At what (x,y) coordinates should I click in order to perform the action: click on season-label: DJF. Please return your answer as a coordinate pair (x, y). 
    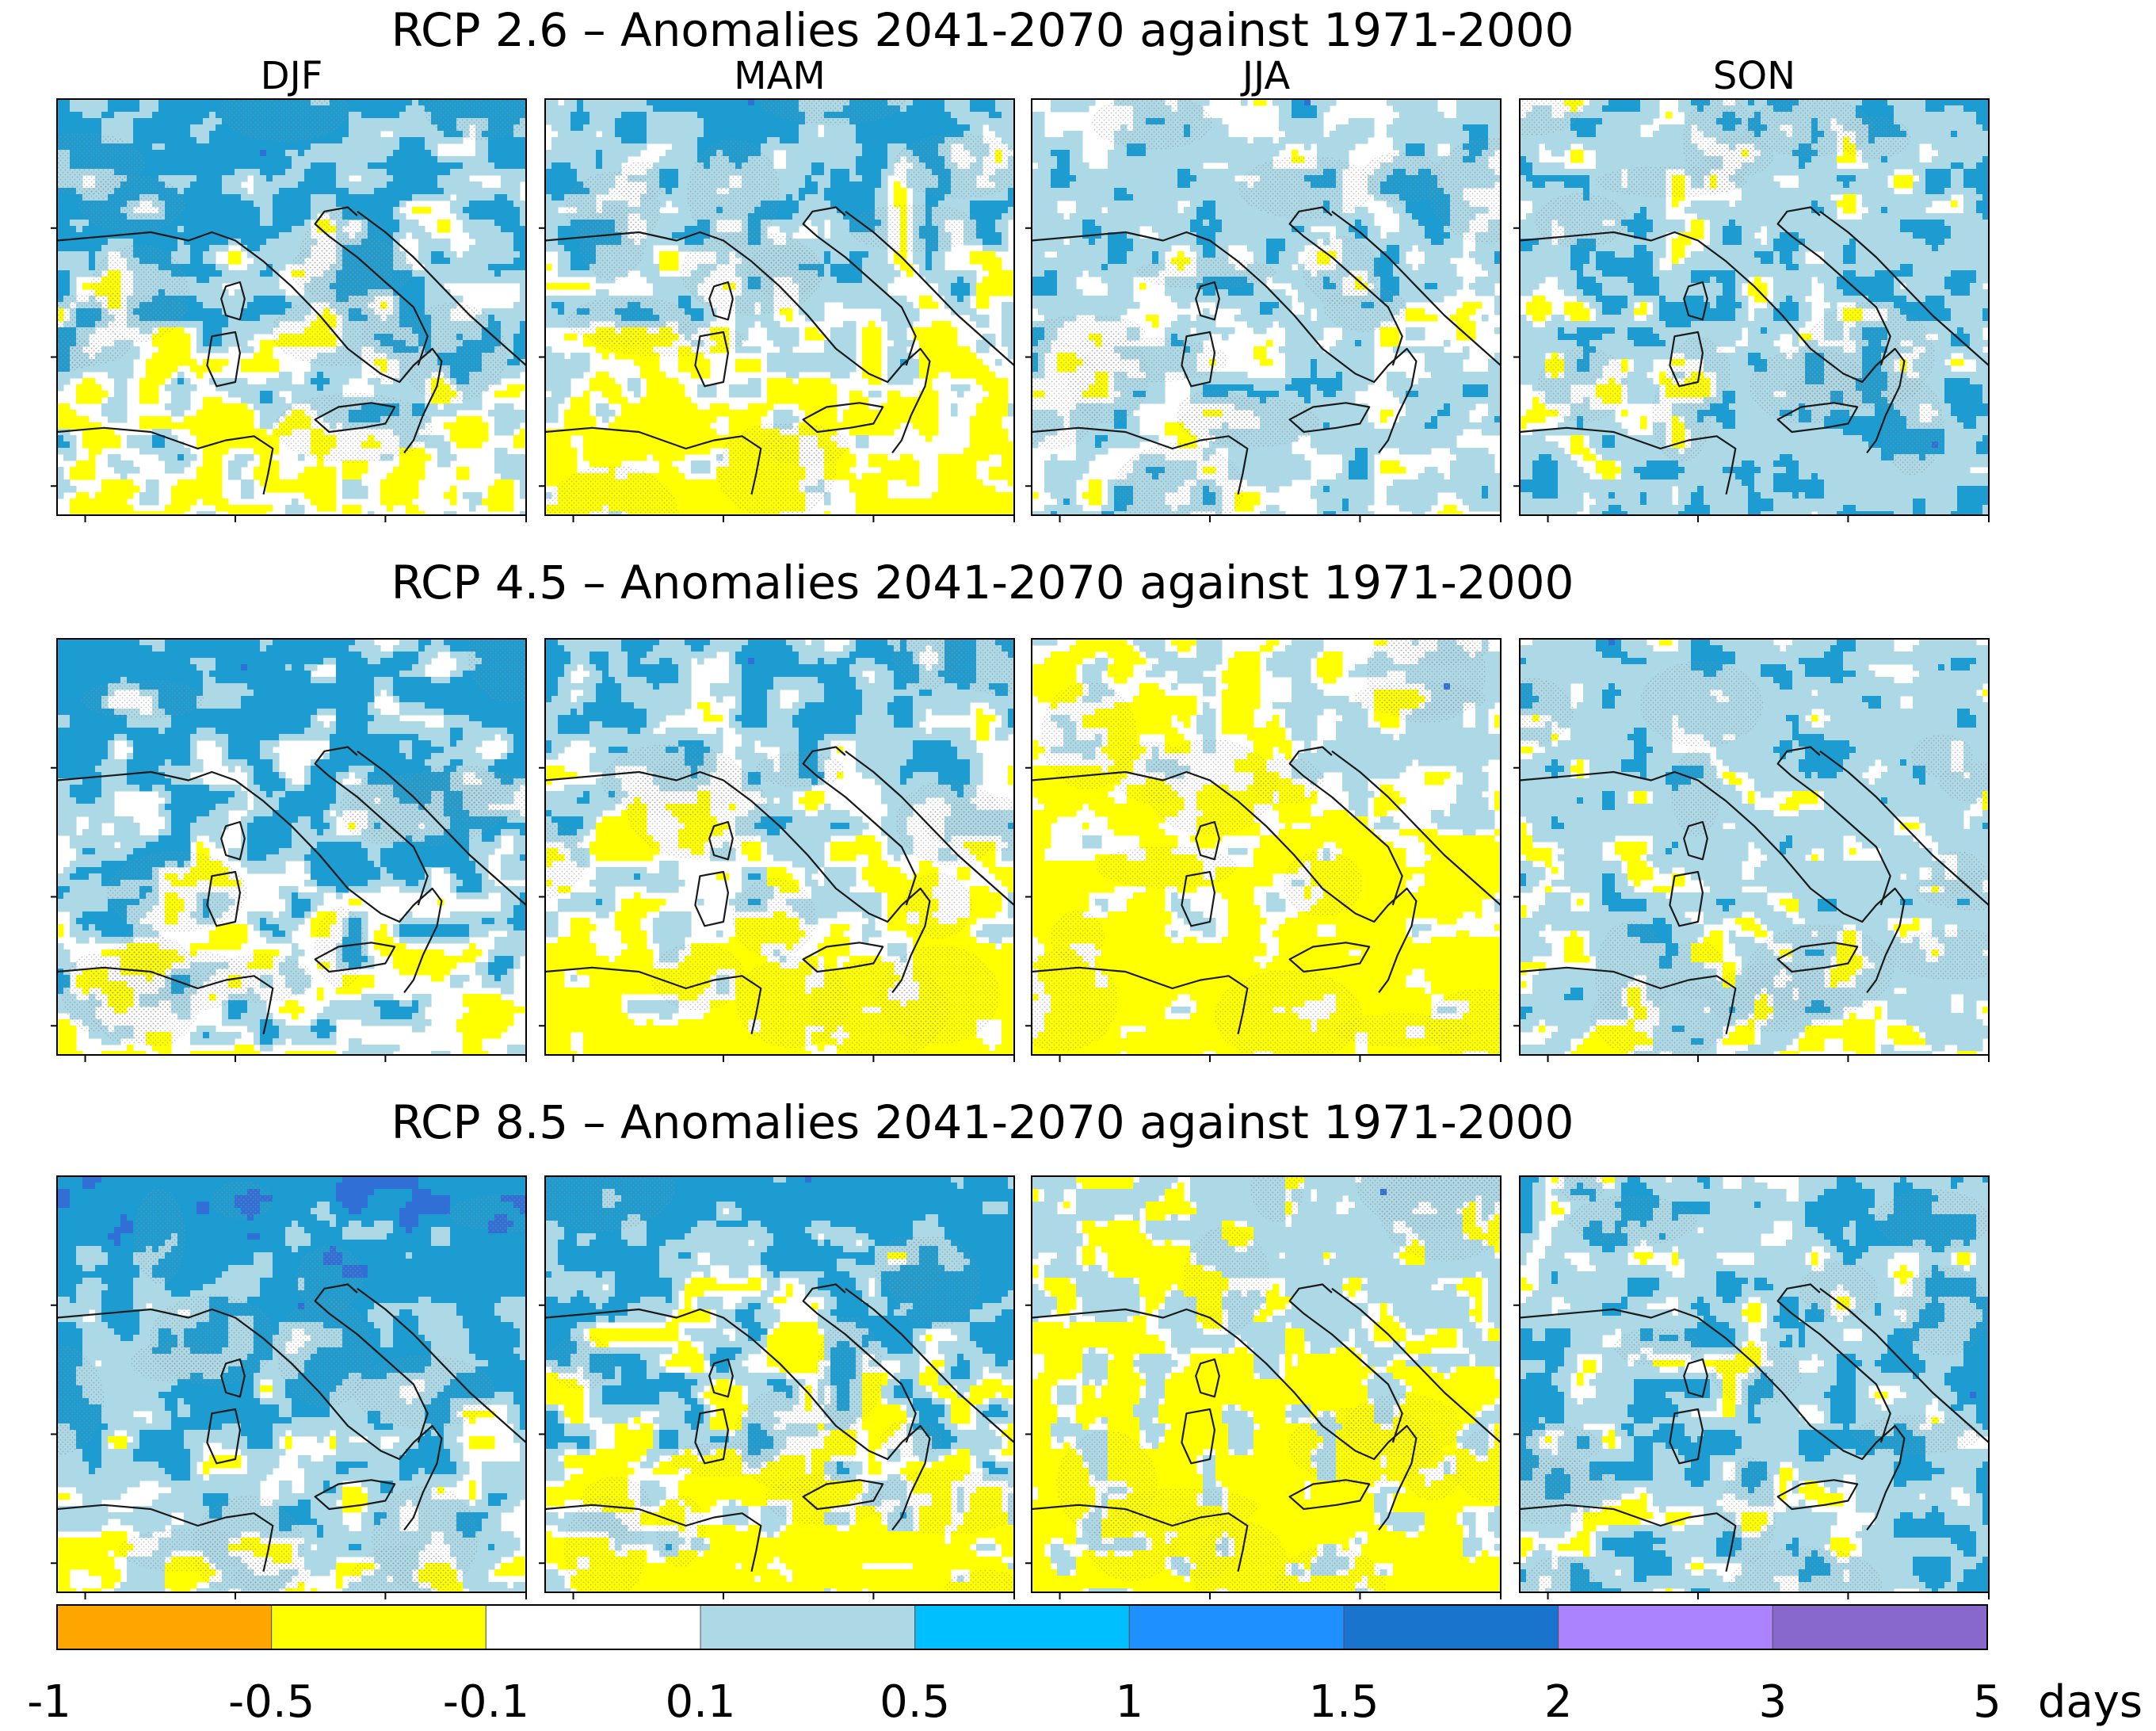
    Looking at the image, I should click on (292, 76).